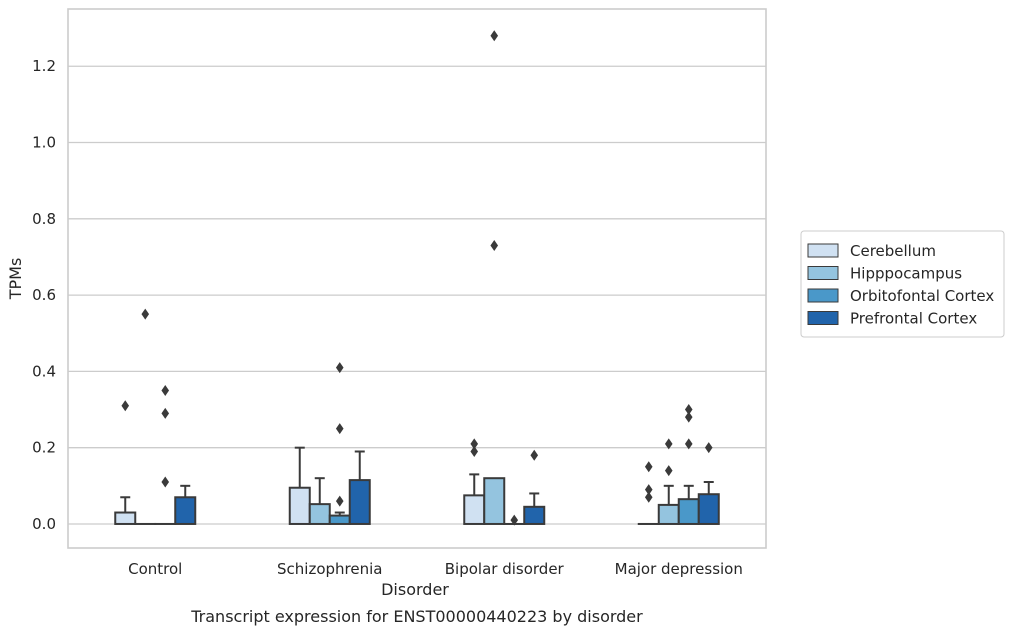 The width and height of the screenshot is (1014, 638). What do you see at coordinates (505, 569) in the screenshot?
I see `x-tick-label: Bipolar disorder` at bounding box center [505, 569].